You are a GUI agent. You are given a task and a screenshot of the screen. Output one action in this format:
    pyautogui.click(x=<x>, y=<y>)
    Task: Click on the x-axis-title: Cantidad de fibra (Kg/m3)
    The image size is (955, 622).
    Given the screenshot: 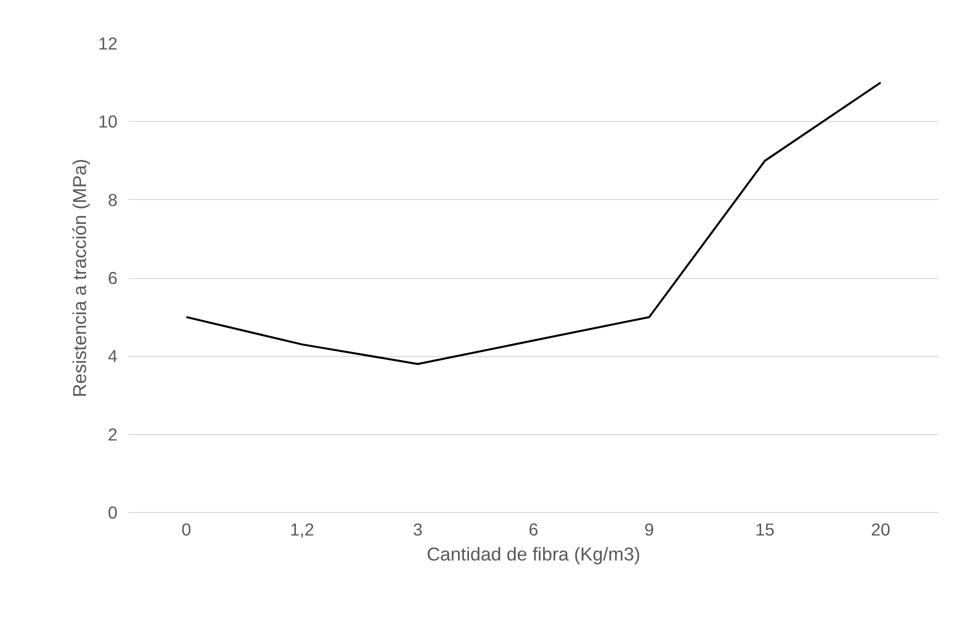 What is the action you would take?
    pyautogui.click(x=533, y=554)
    